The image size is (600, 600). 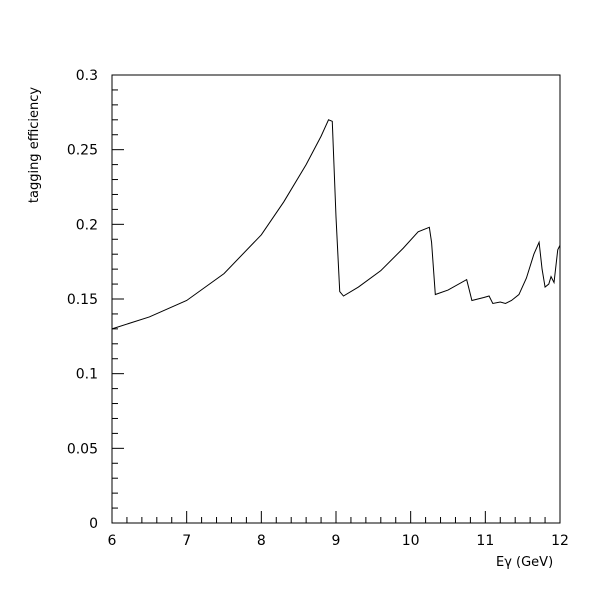 I want to click on x-tick-label: 9, so click(x=336, y=541).